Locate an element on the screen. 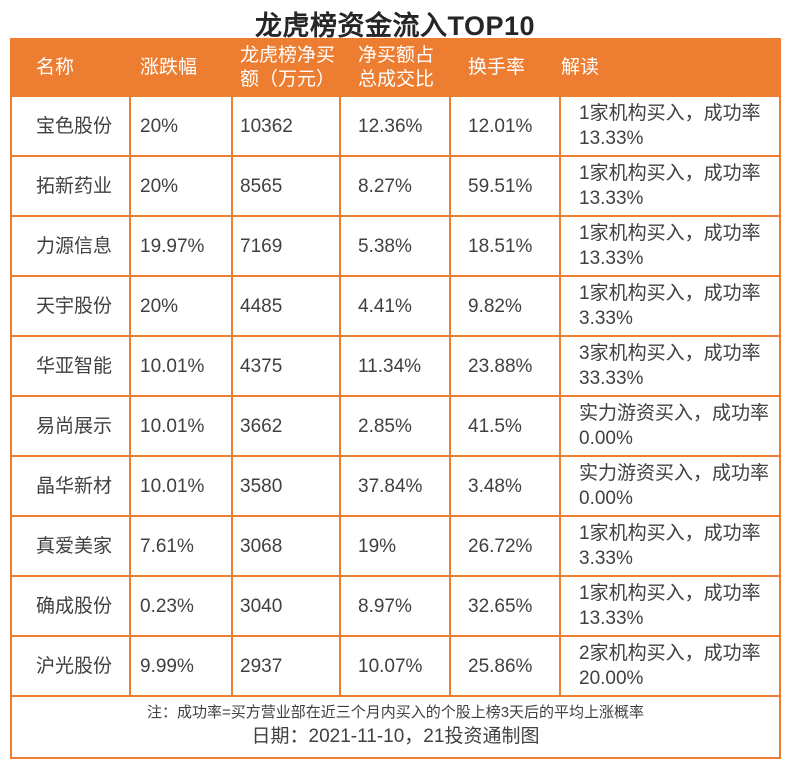 The image size is (790, 770). table-row: 拓新药业 20% 8565 8.27% 59.51% 1家机构买入，成功率13.33% is located at coordinates (395, 186).